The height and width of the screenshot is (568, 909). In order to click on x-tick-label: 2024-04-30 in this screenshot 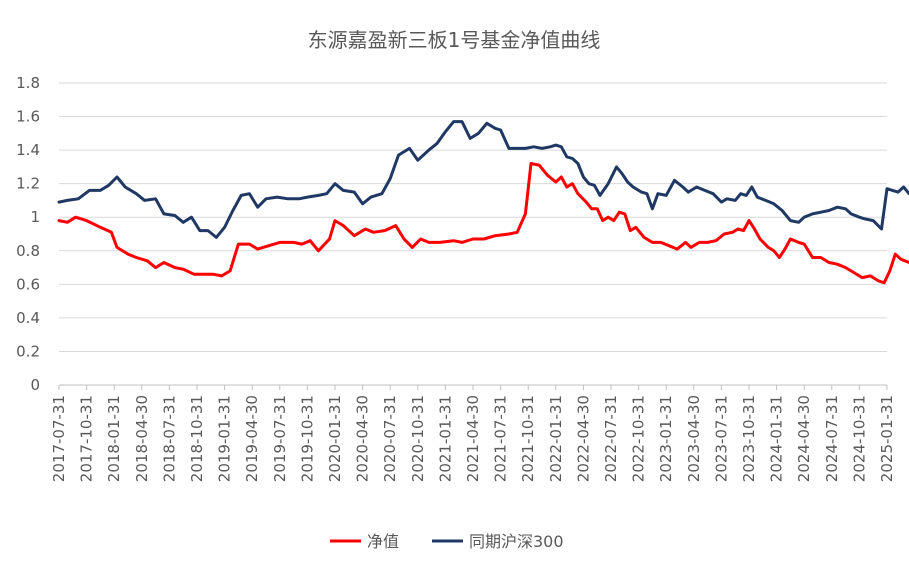, I will do `click(804, 438)`.